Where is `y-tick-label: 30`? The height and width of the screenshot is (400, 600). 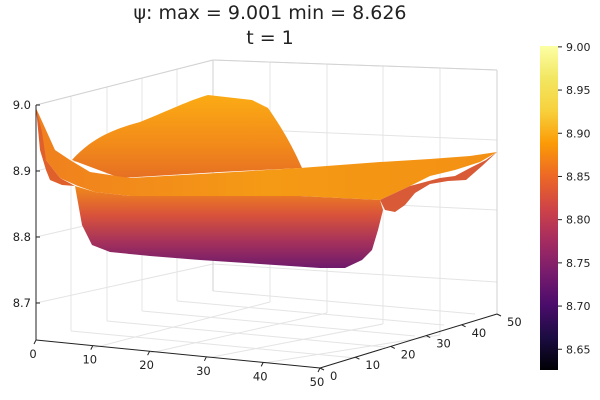 y-tick-label: 30 is located at coordinates (443, 344).